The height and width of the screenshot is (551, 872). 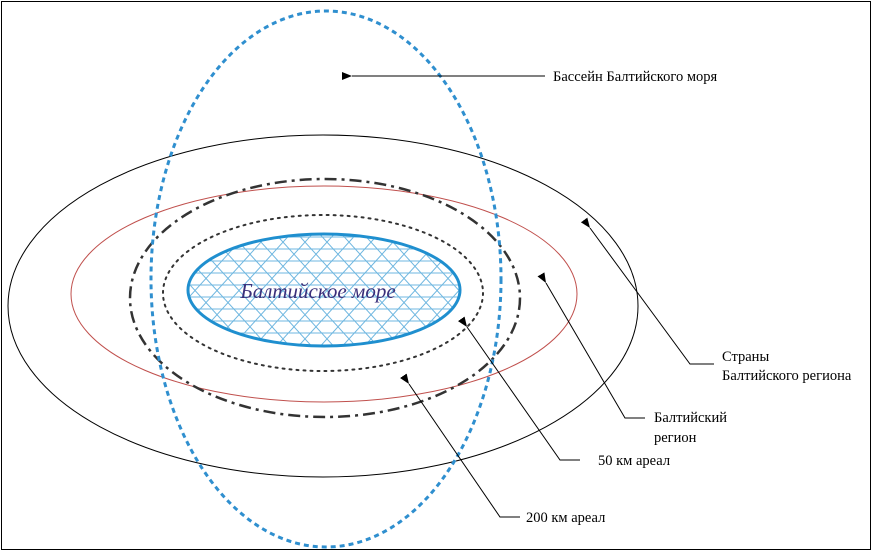 What do you see at coordinates (745, 357) in the screenshot?
I see `countries-label-line1: Страны` at bounding box center [745, 357].